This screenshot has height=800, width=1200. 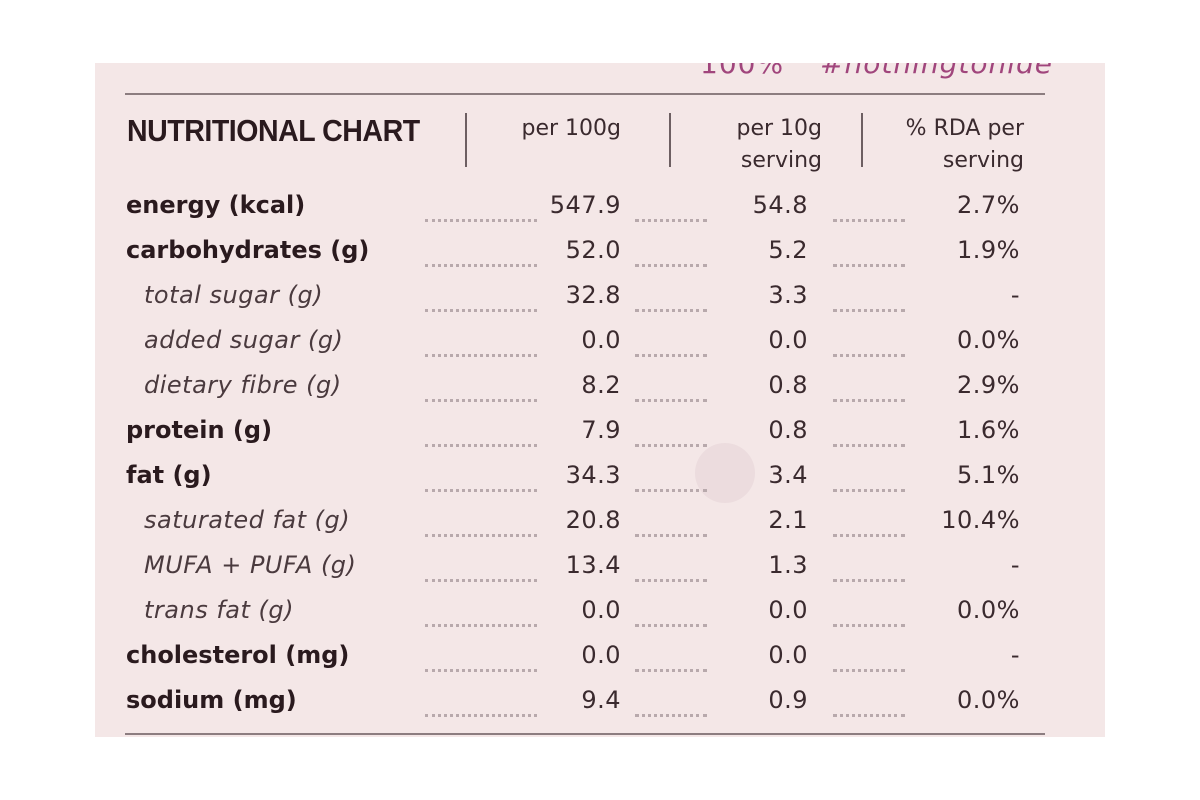 What do you see at coordinates (601, 700) in the screenshot?
I see `value-per-100g: 9.4` at bounding box center [601, 700].